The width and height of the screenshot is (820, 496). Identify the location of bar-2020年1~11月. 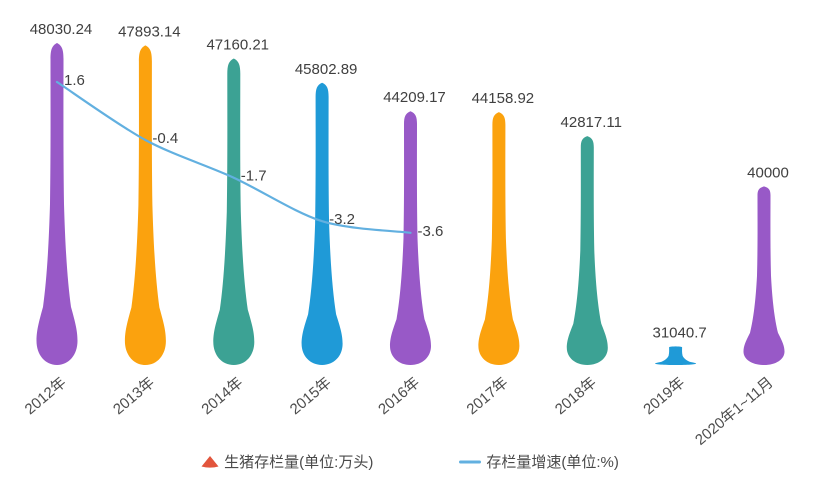
(764, 275).